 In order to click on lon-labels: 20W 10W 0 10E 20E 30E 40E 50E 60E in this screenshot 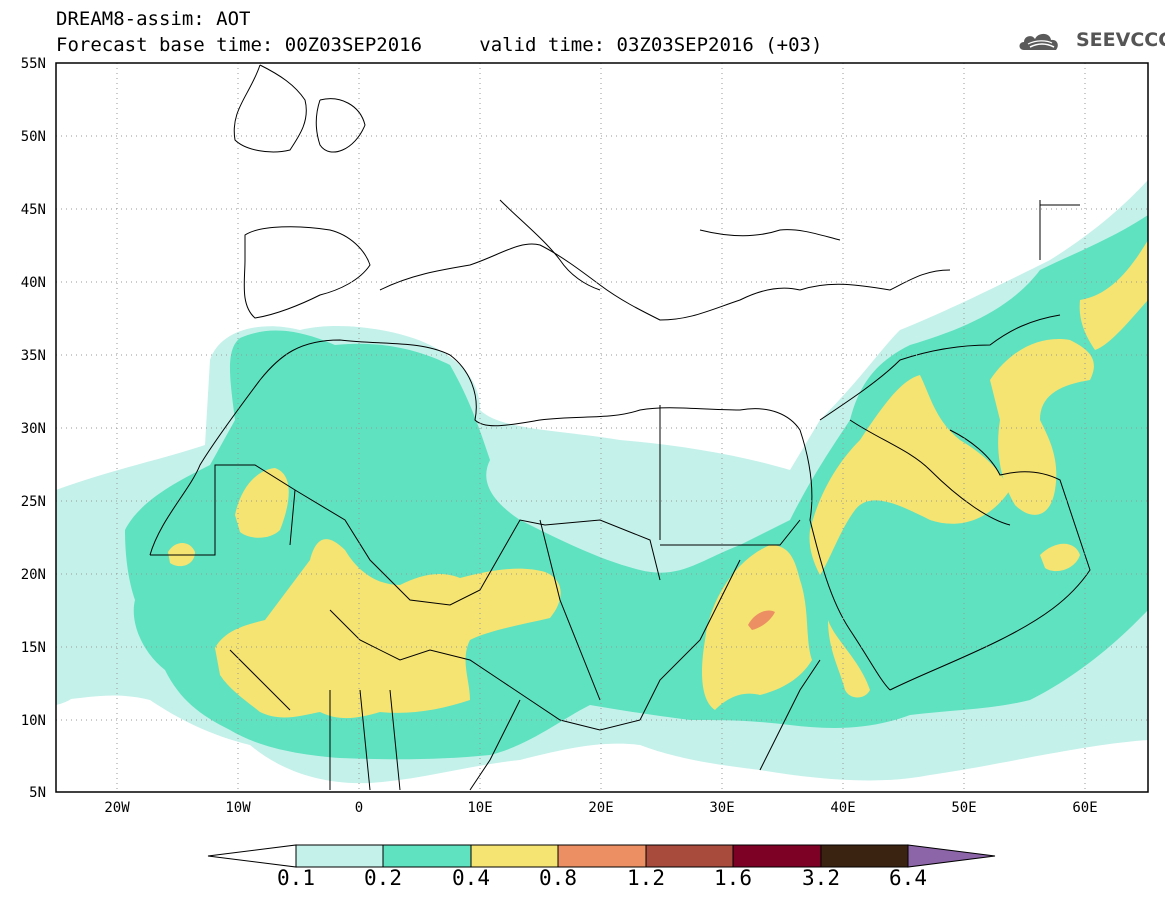, I will do `click(600, 808)`.